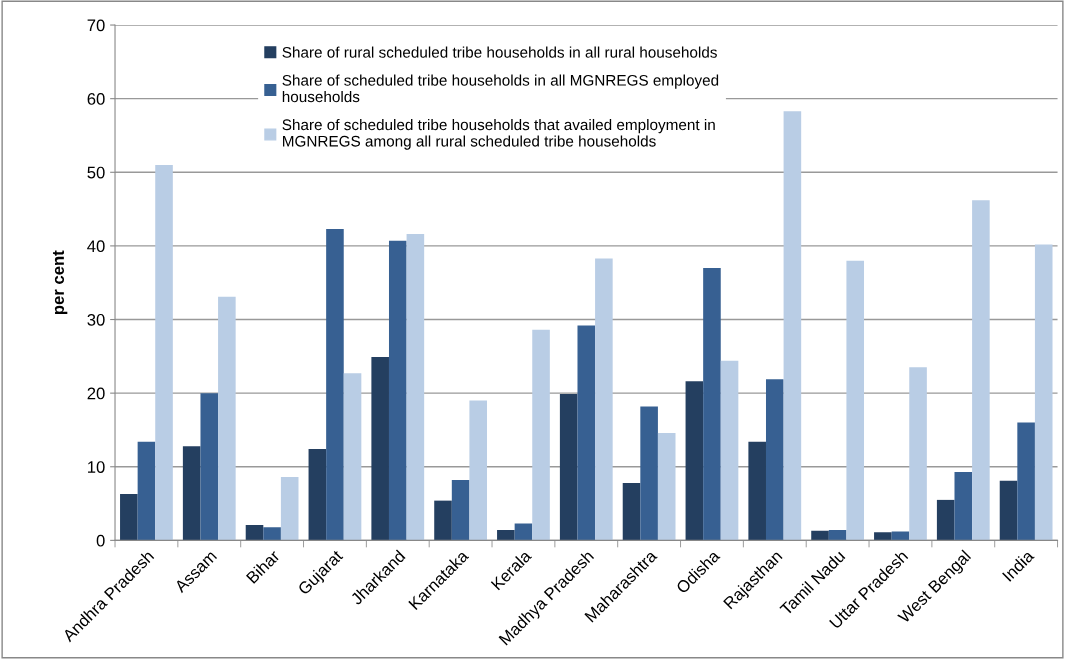  What do you see at coordinates (96, 246) in the screenshot?
I see `y-tick-label: 40` at bounding box center [96, 246].